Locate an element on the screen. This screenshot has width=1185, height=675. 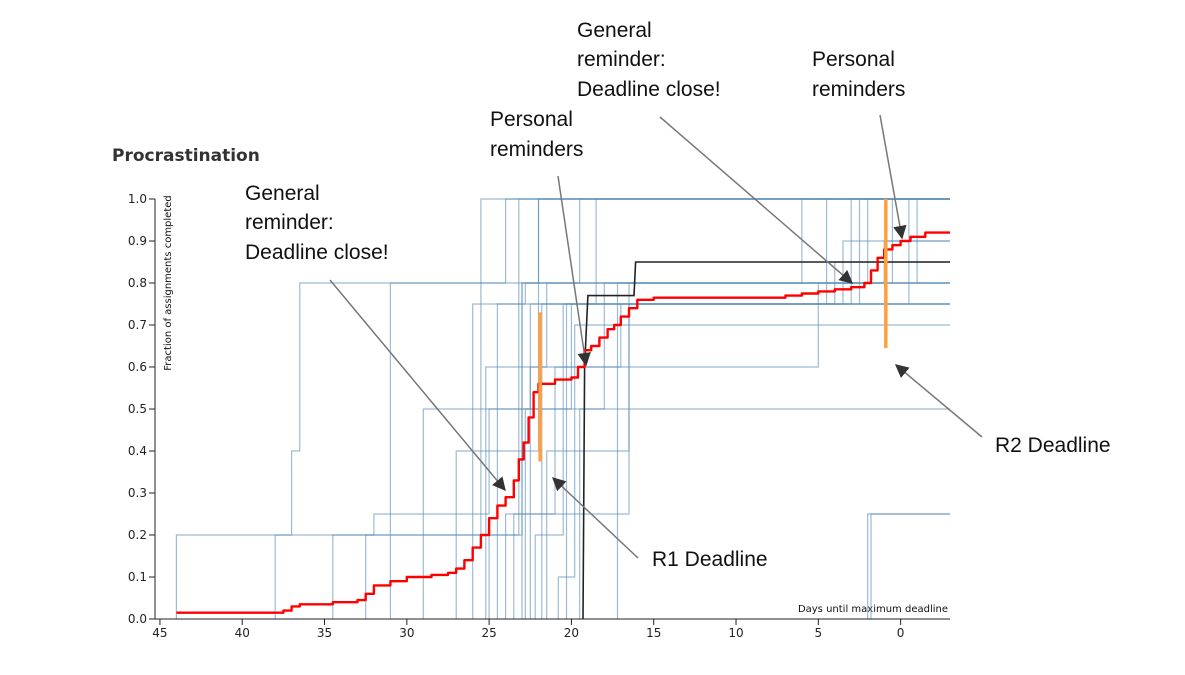
x-tick-label: 10 is located at coordinates (735, 633).